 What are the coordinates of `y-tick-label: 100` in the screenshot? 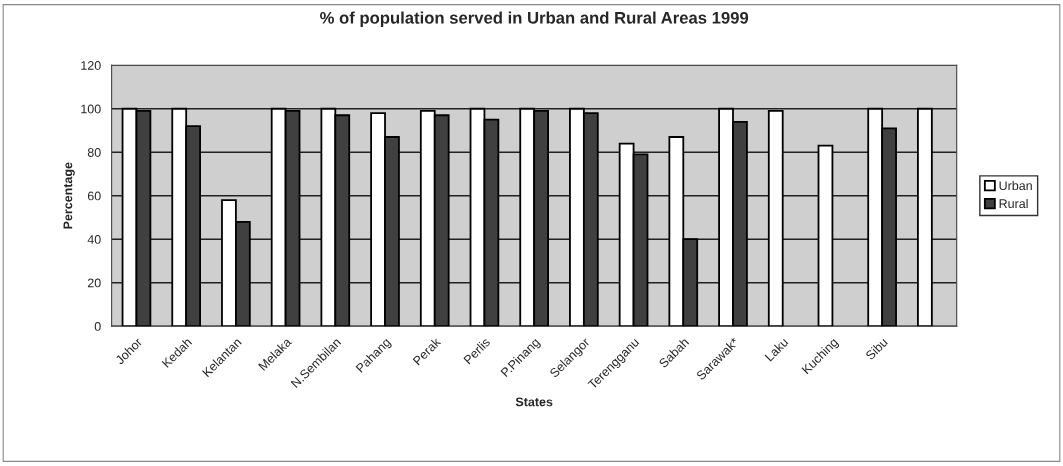 It's located at (91, 109).